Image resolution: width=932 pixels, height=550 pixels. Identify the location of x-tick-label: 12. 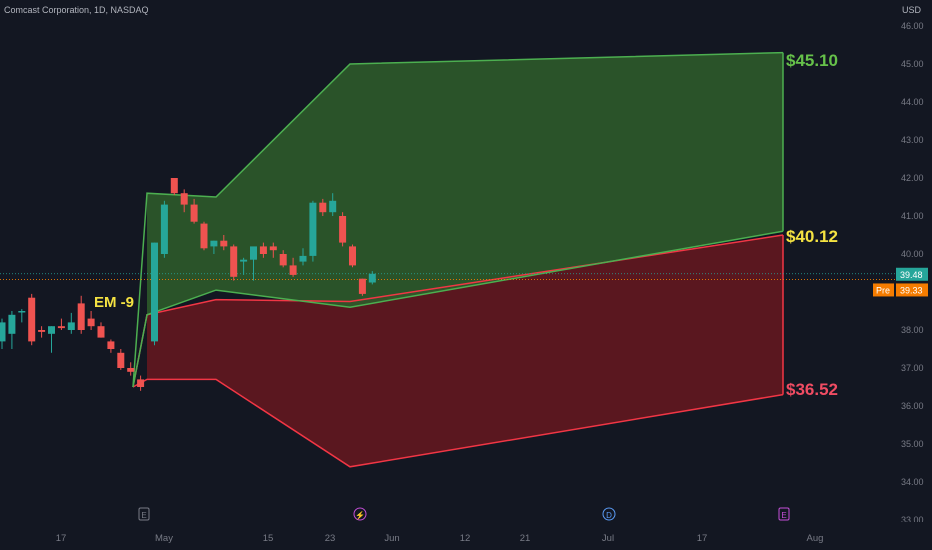
(465, 538).